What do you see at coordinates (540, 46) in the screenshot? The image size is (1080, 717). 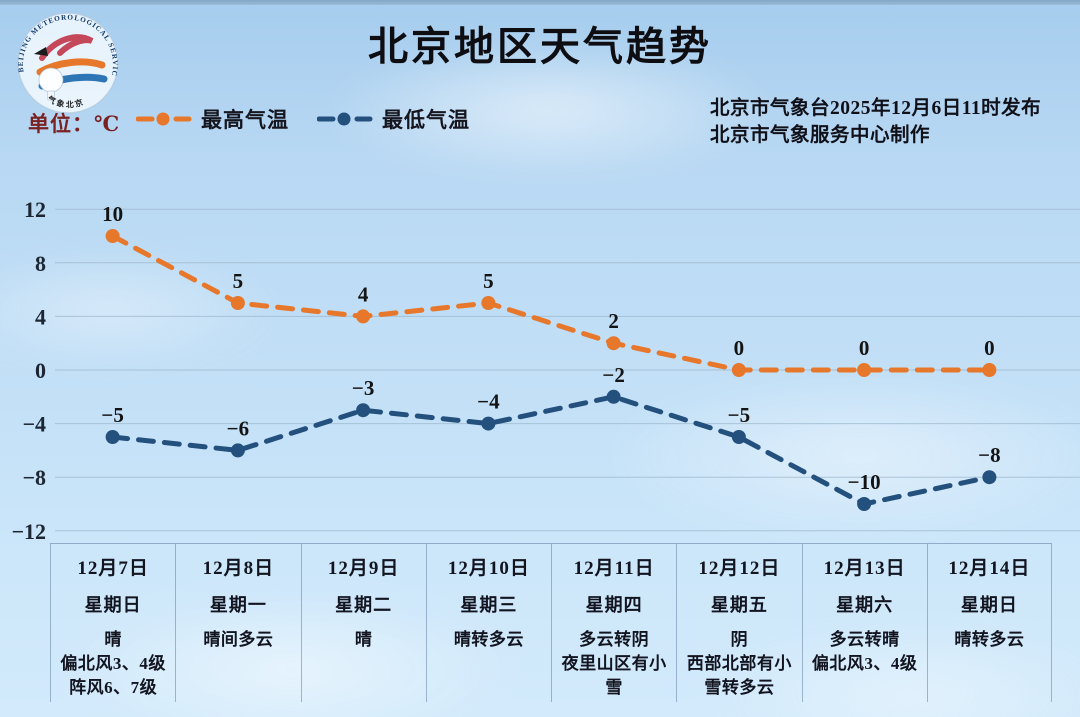 I see `page-title: 北京地区天气趋势` at bounding box center [540, 46].